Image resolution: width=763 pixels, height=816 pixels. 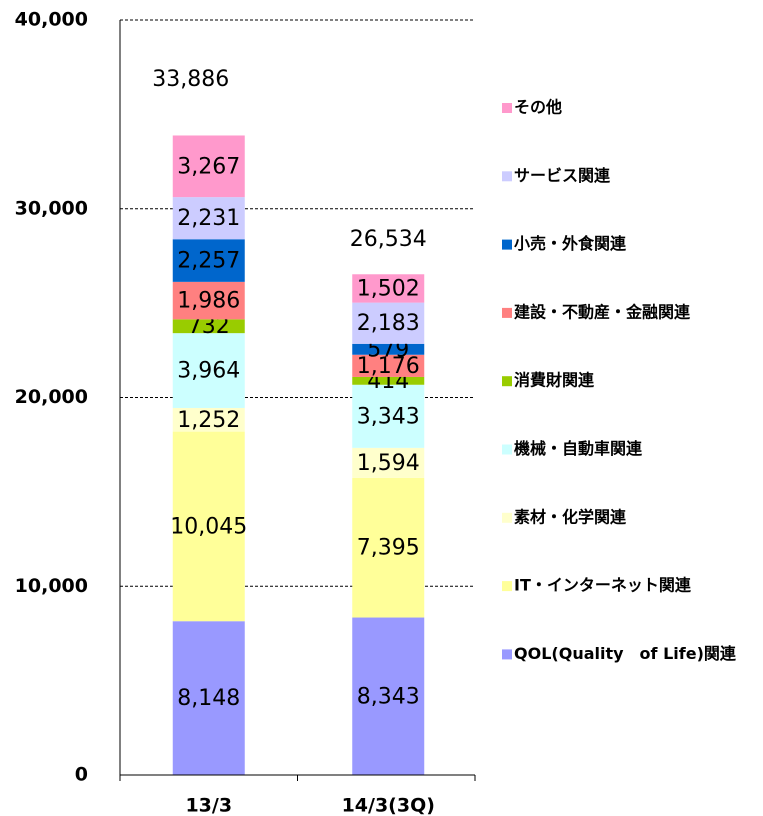 I want to click on data-label: 8,343, so click(x=388, y=696).